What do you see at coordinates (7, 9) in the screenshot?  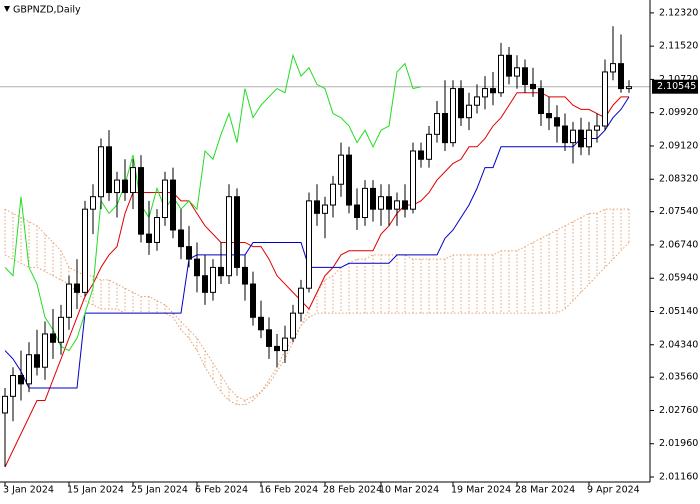 I see `symbol-icon` at bounding box center [7, 9].